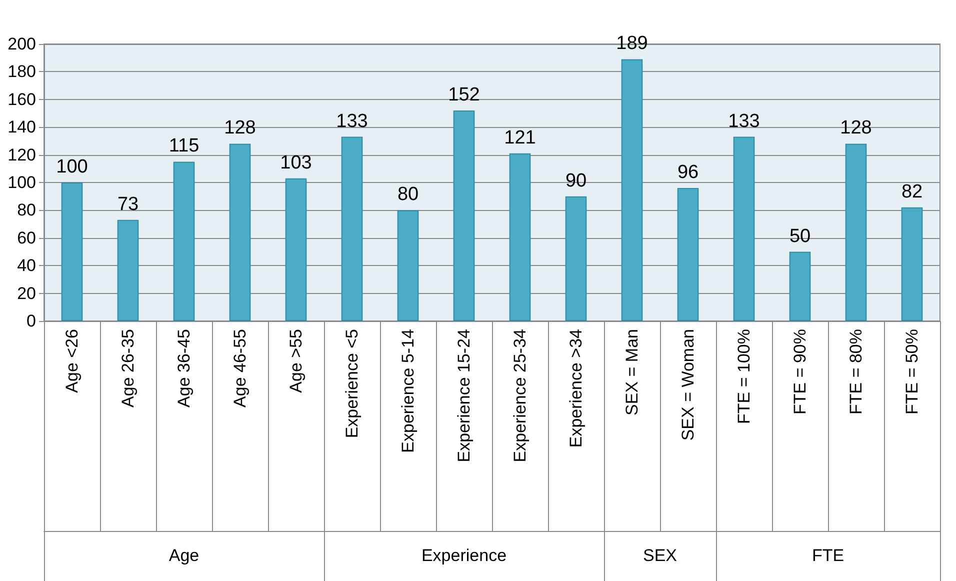 The image size is (956, 581). I want to click on x-tick-label: SEX = Man, so click(632, 372).